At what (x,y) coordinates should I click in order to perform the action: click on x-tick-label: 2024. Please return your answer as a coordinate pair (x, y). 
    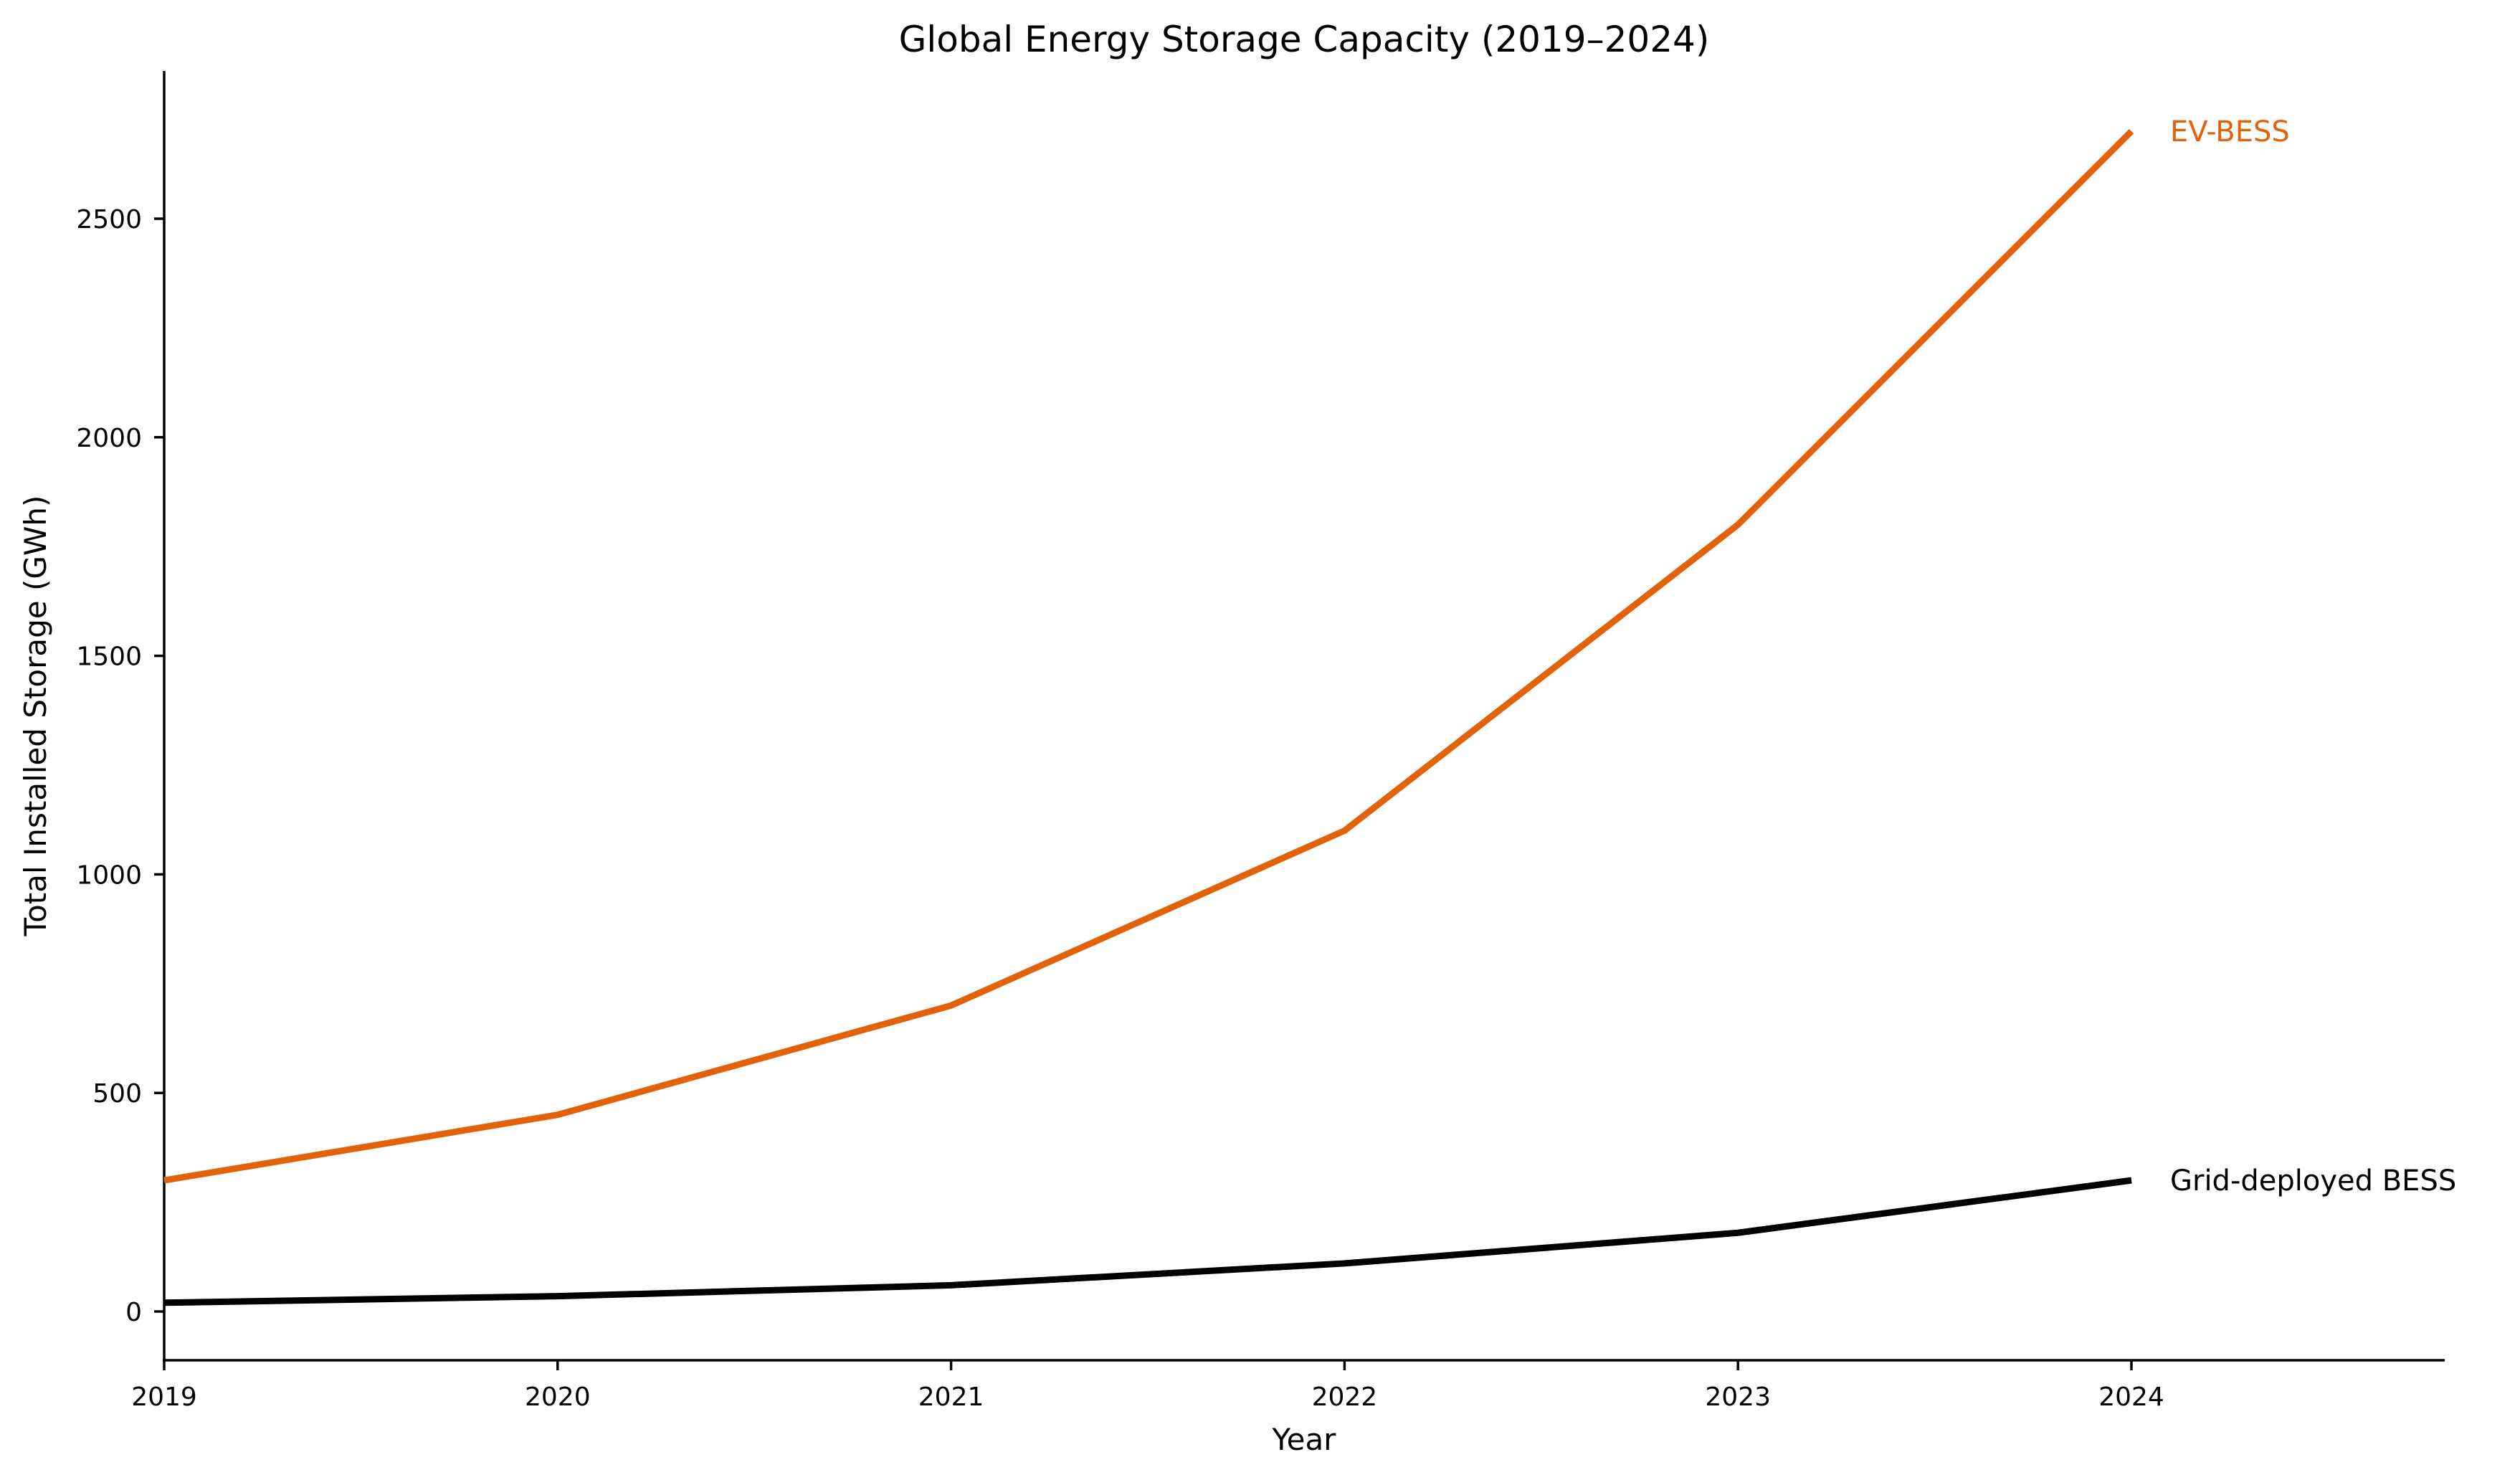
    Looking at the image, I should click on (2131, 1397).